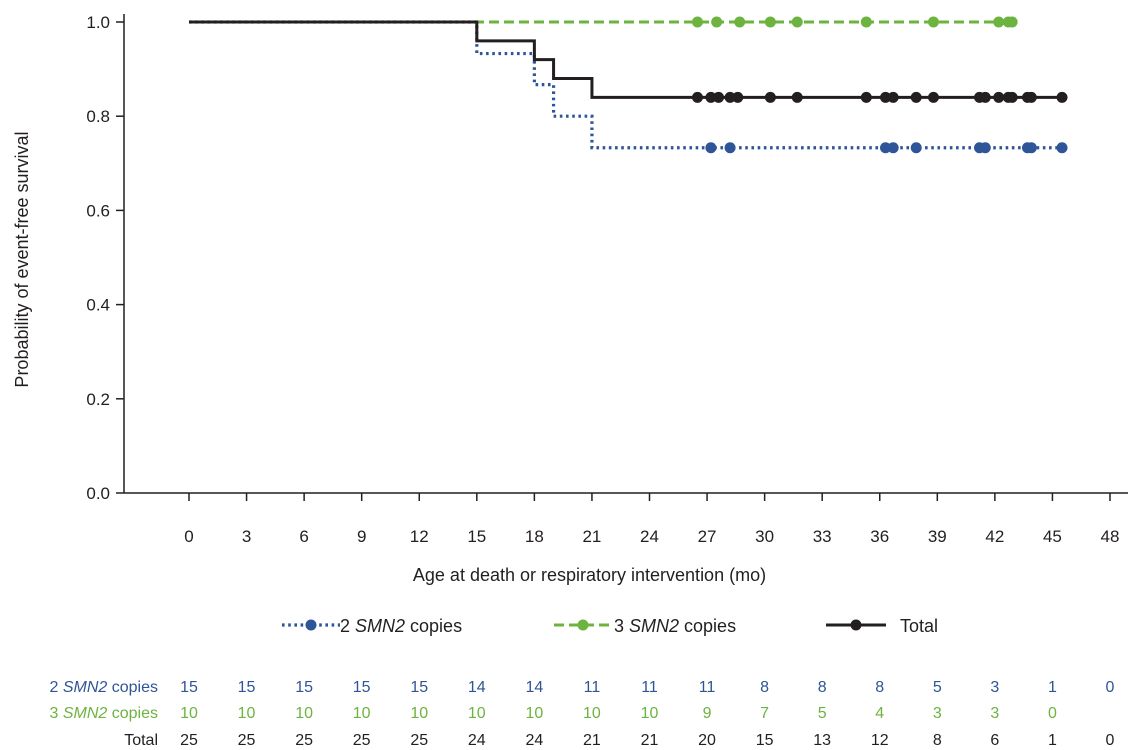  What do you see at coordinates (919, 626) in the screenshot?
I see `legend-label-total: Total` at bounding box center [919, 626].